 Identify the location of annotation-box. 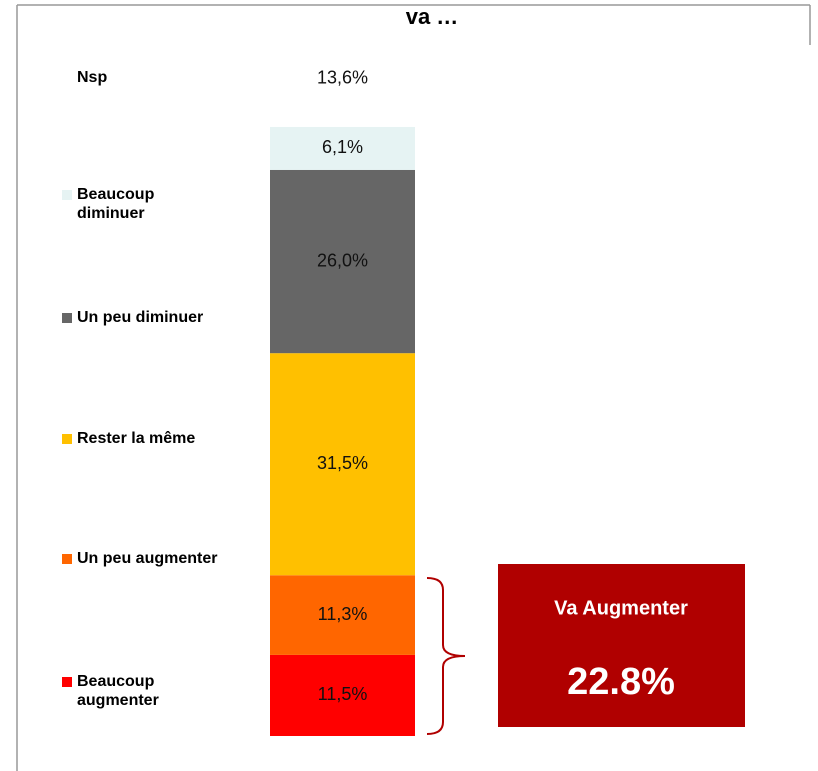
(621, 645).